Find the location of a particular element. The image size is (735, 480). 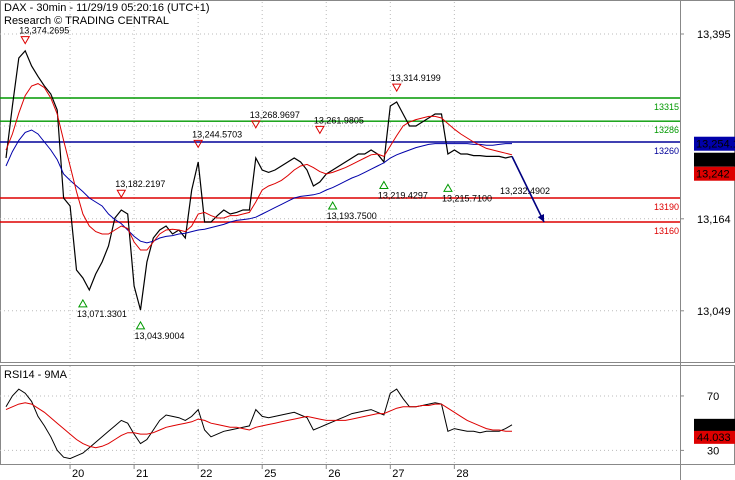

price-box-label: 13,254.1 is located at coordinates (715, 145).